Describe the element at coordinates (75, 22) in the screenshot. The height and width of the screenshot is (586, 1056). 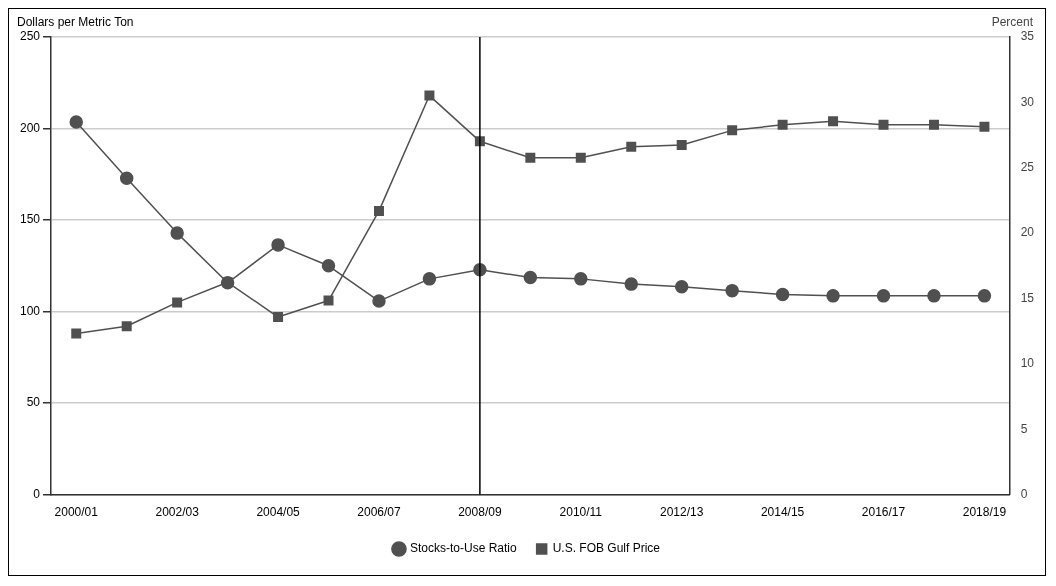
I see `y-axis-title: Dollars per Metric Ton` at that location.